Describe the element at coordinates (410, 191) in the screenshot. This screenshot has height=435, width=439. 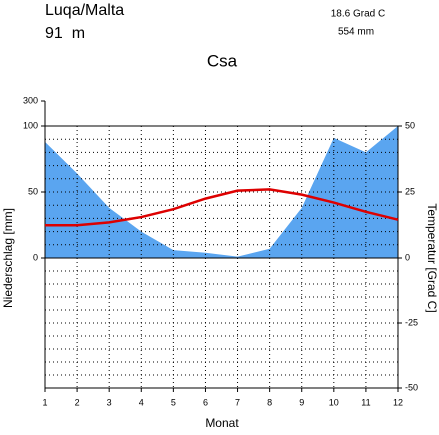
I see `y2-tick-label: 25` at that location.